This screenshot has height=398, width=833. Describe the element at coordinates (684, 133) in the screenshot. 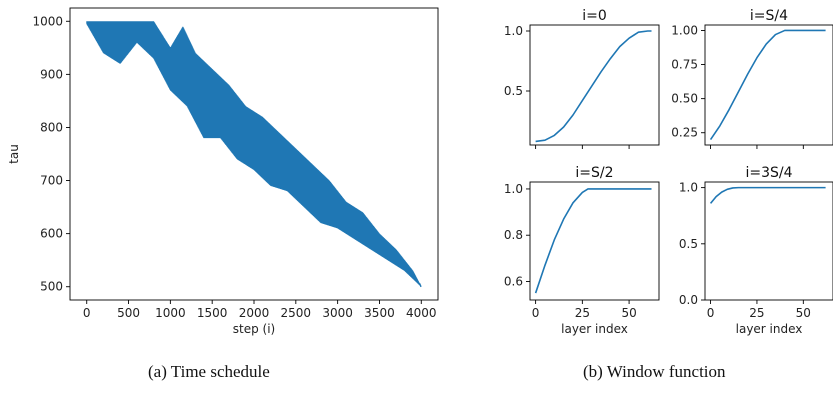

I see `y-tick-label: 0.25` at that location.